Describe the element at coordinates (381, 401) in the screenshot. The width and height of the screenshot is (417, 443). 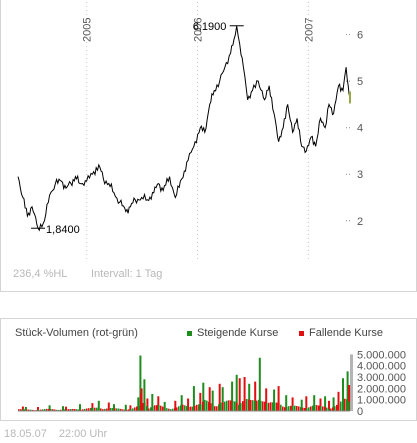
I see `volume-tick-label: 1.000.000` at that location.